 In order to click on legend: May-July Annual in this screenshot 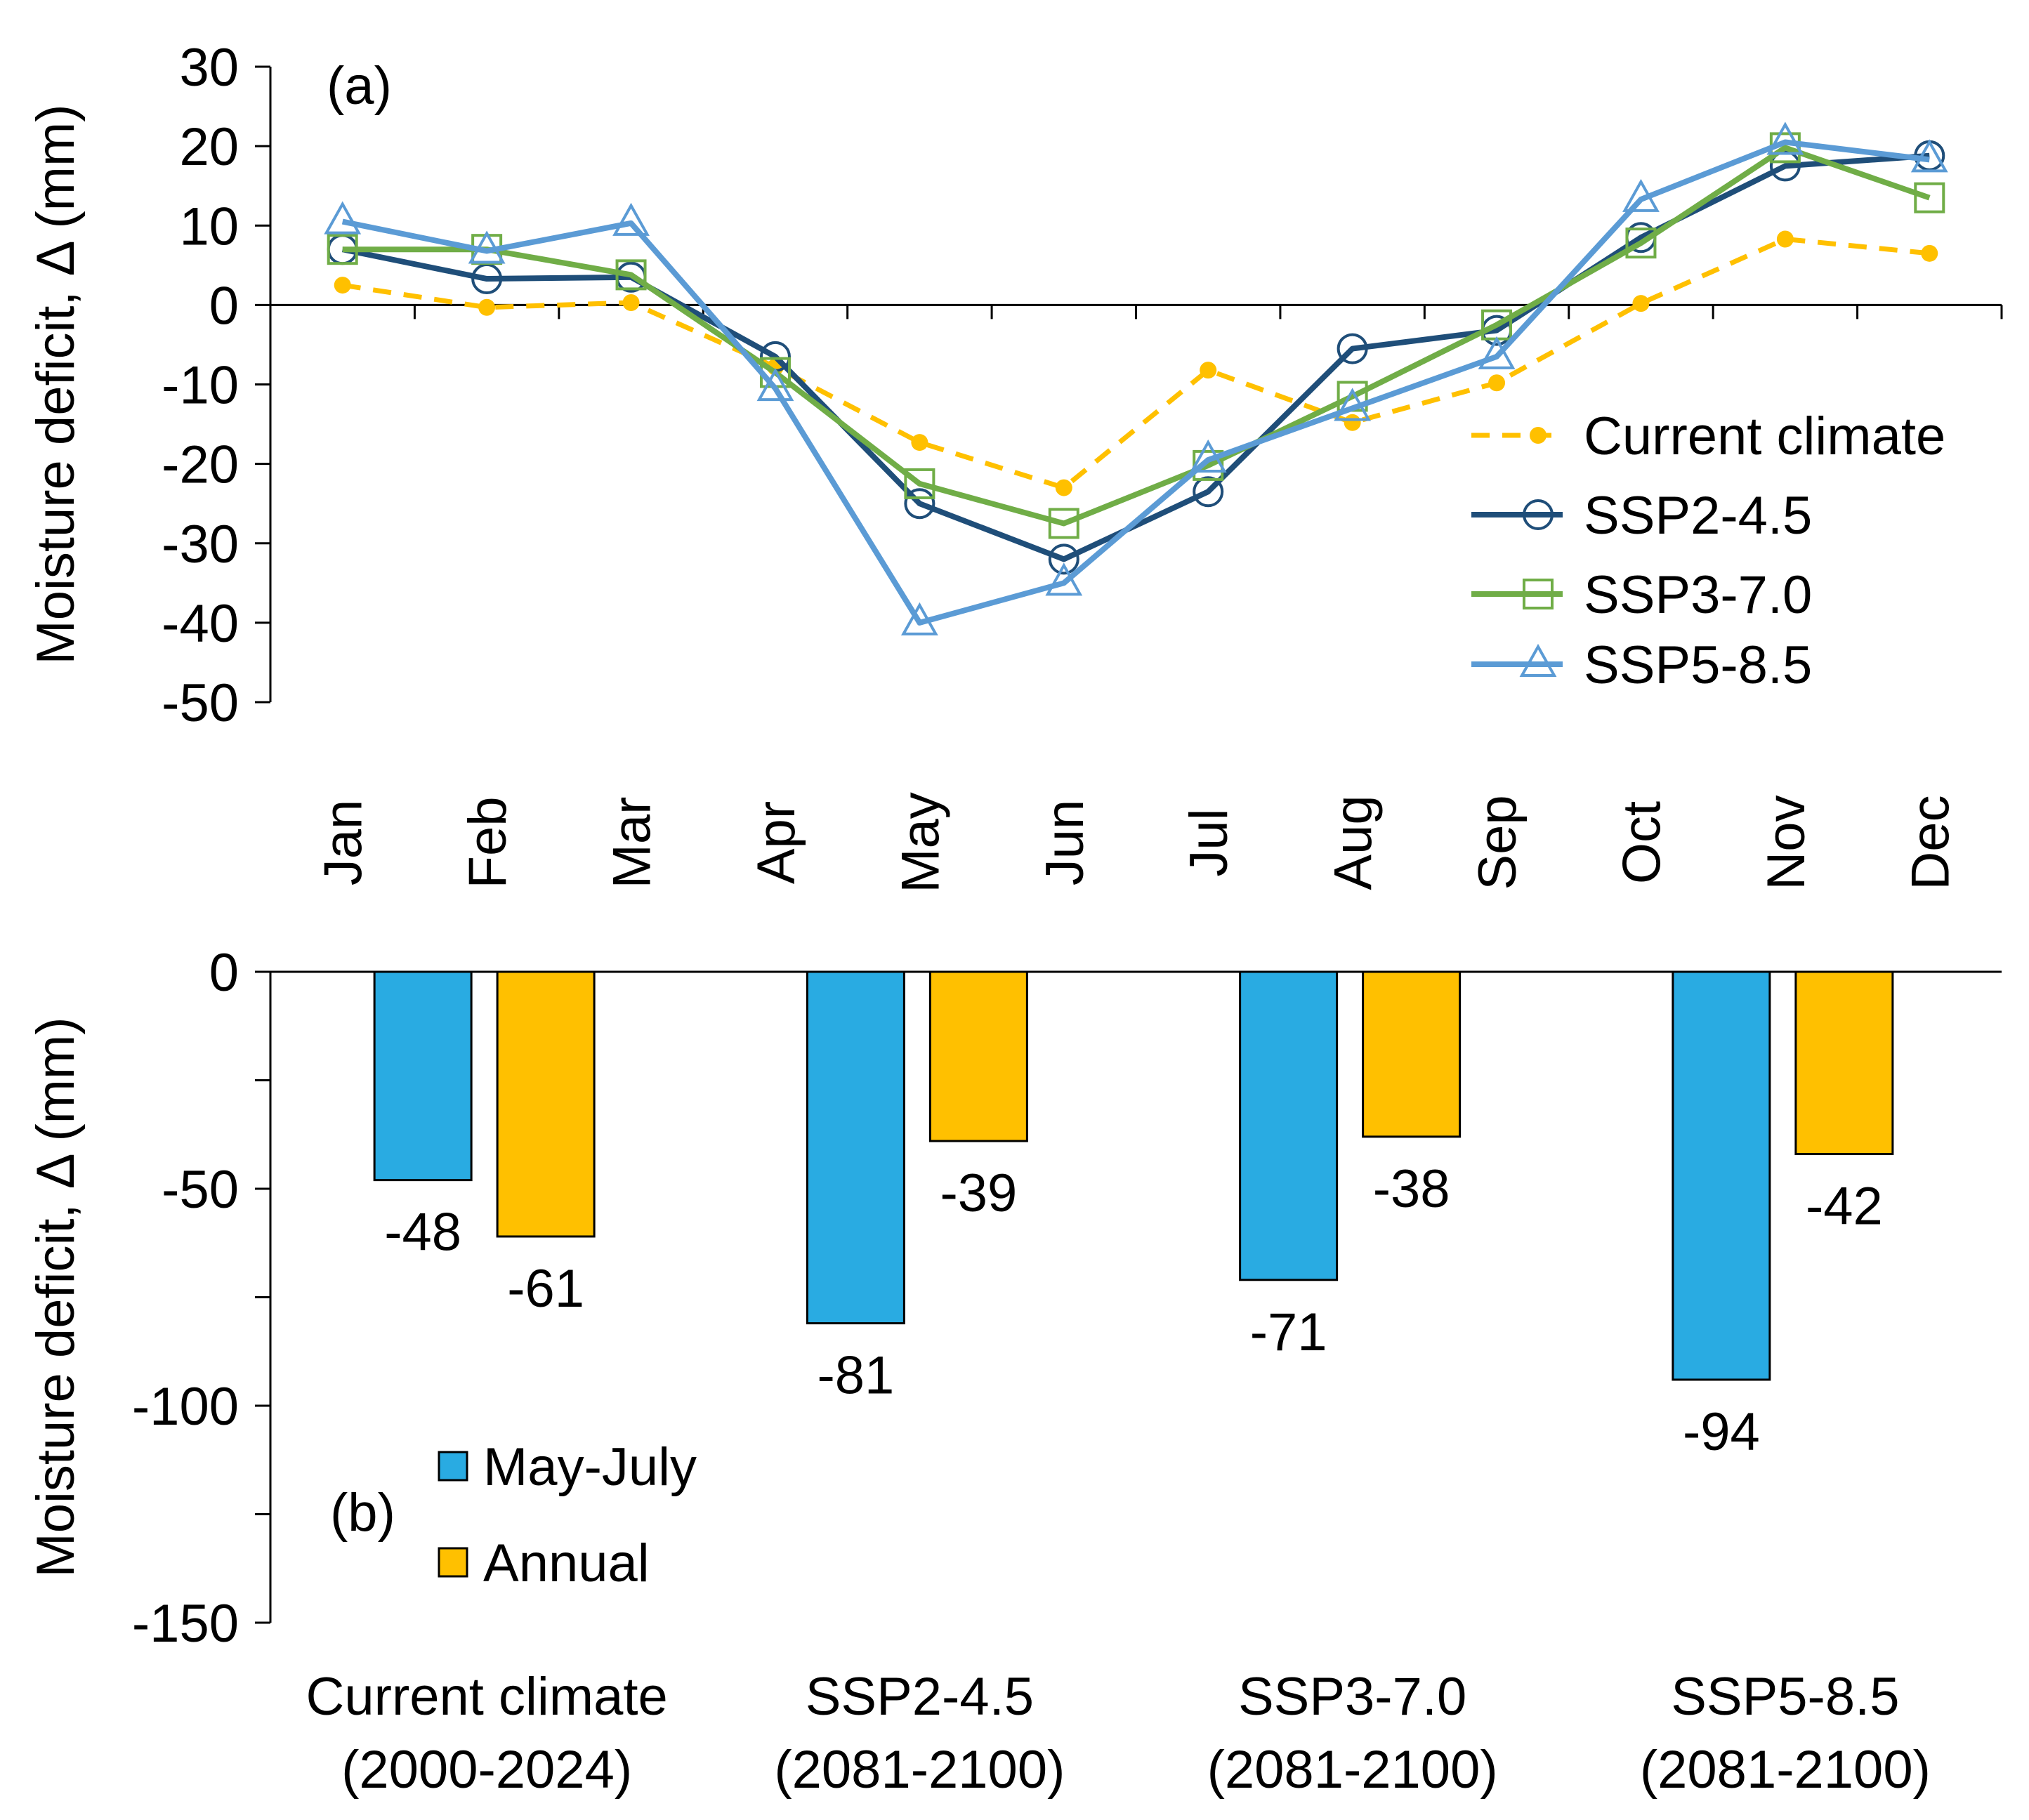, I will do `click(567, 1515)`.